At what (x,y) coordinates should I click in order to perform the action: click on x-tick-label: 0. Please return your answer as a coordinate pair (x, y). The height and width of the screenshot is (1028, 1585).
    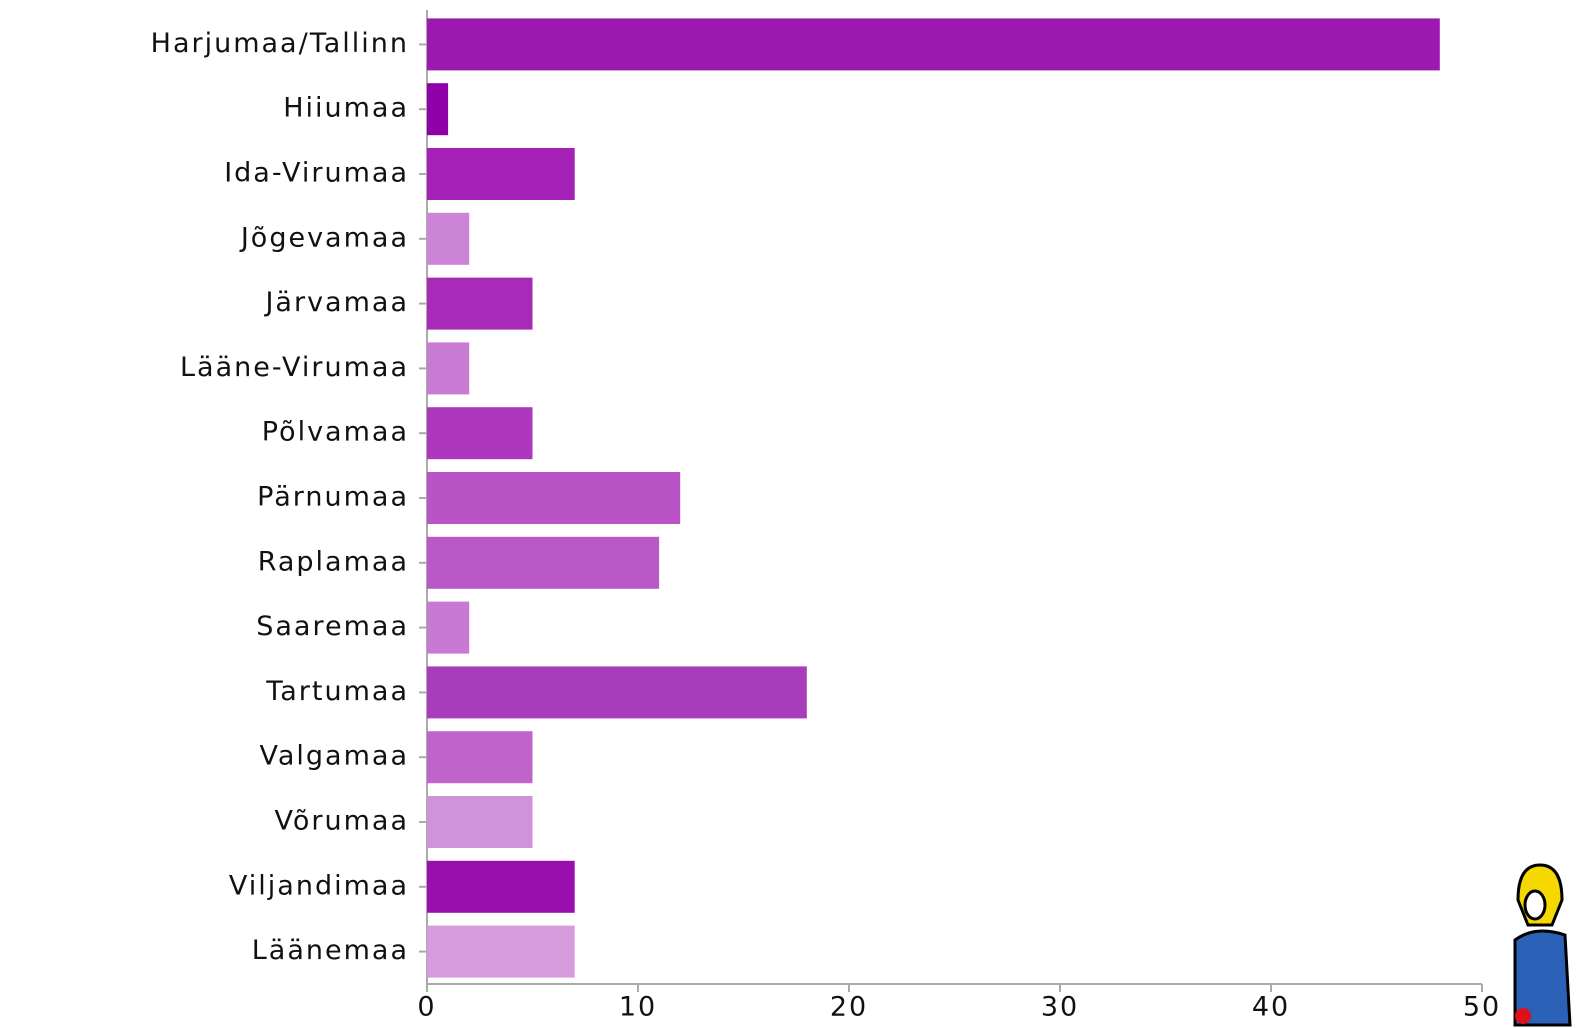
    Looking at the image, I should click on (426, 1007).